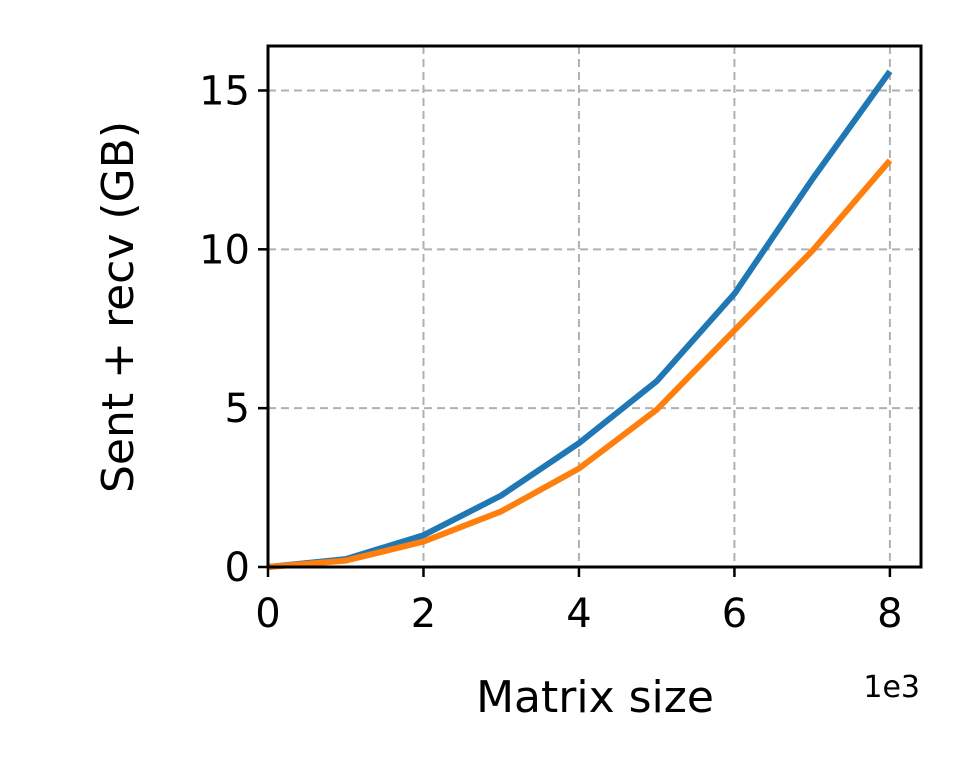 The image size is (969, 775). I want to click on y-tick-label: 10, so click(224, 250).